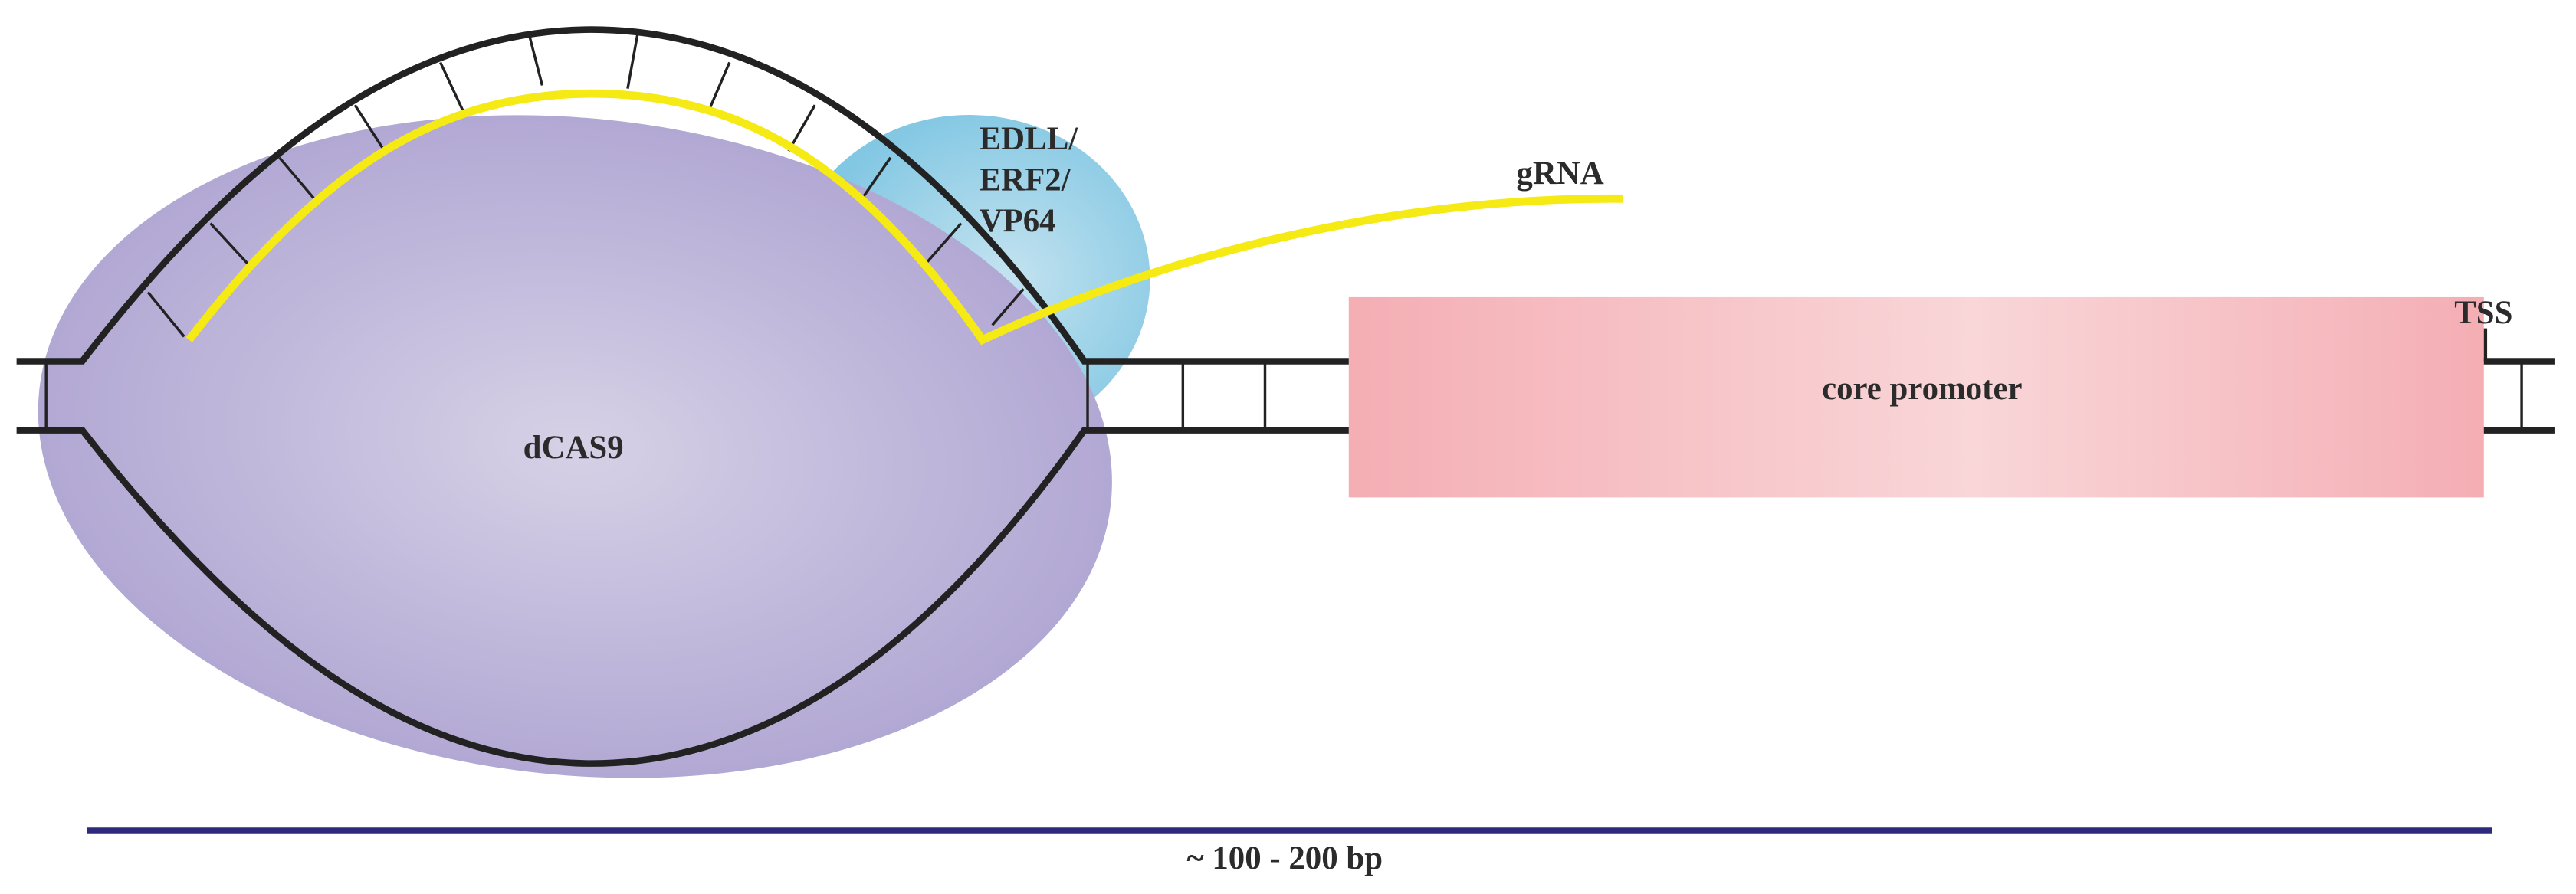  Describe the element at coordinates (1025, 180) in the screenshot. I see `effector-label: ERF2/` at that location.